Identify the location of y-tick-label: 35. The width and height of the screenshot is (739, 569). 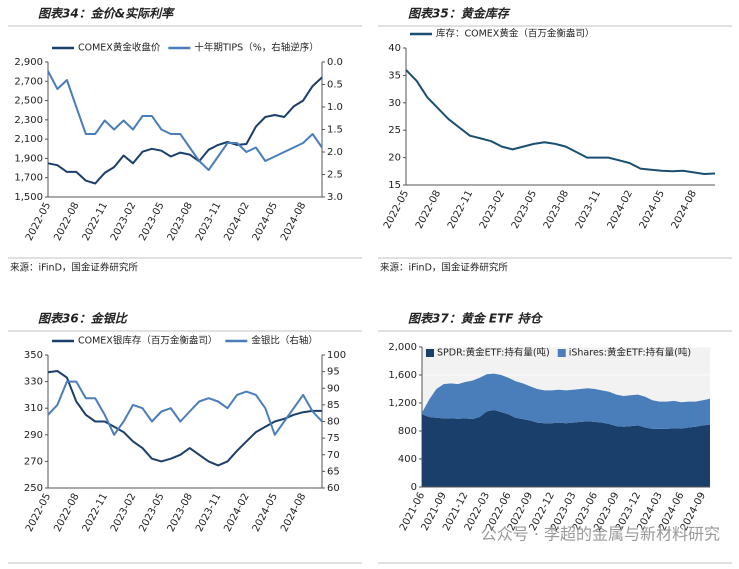
(394, 75).